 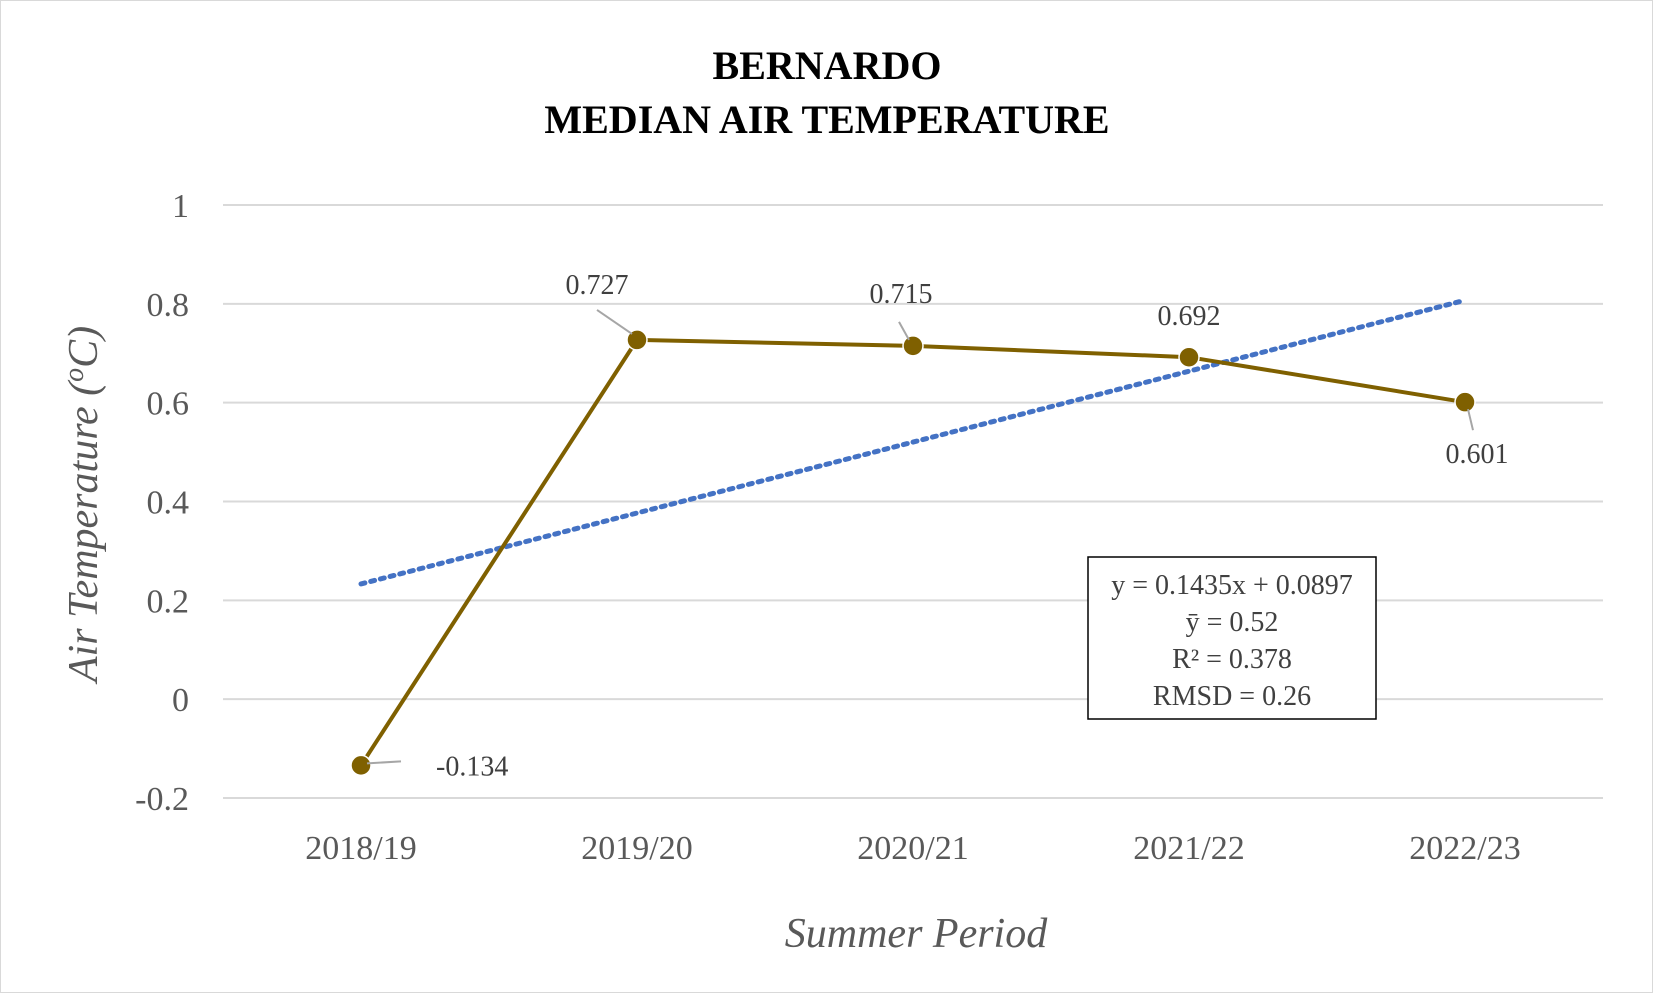 I want to click on stats-rmsd: RMSD = 0.26, so click(x=1232, y=696).